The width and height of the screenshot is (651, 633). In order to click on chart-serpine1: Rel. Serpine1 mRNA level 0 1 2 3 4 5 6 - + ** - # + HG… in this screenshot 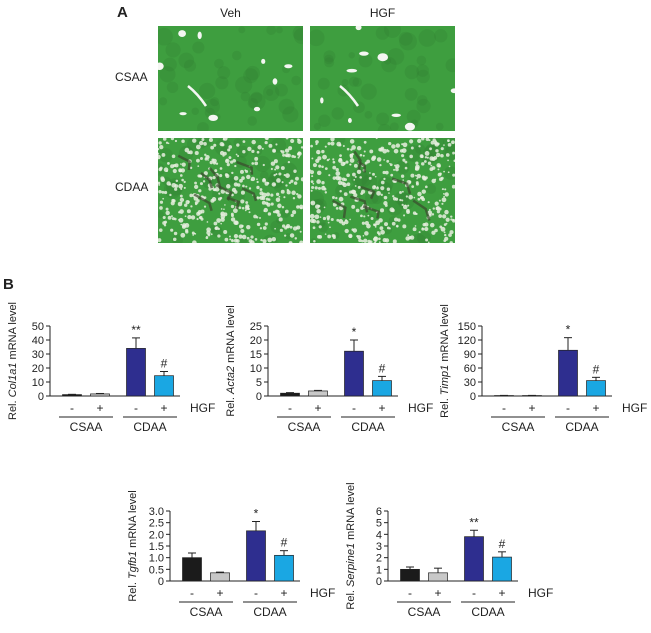, I will do `click(445, 551)`.